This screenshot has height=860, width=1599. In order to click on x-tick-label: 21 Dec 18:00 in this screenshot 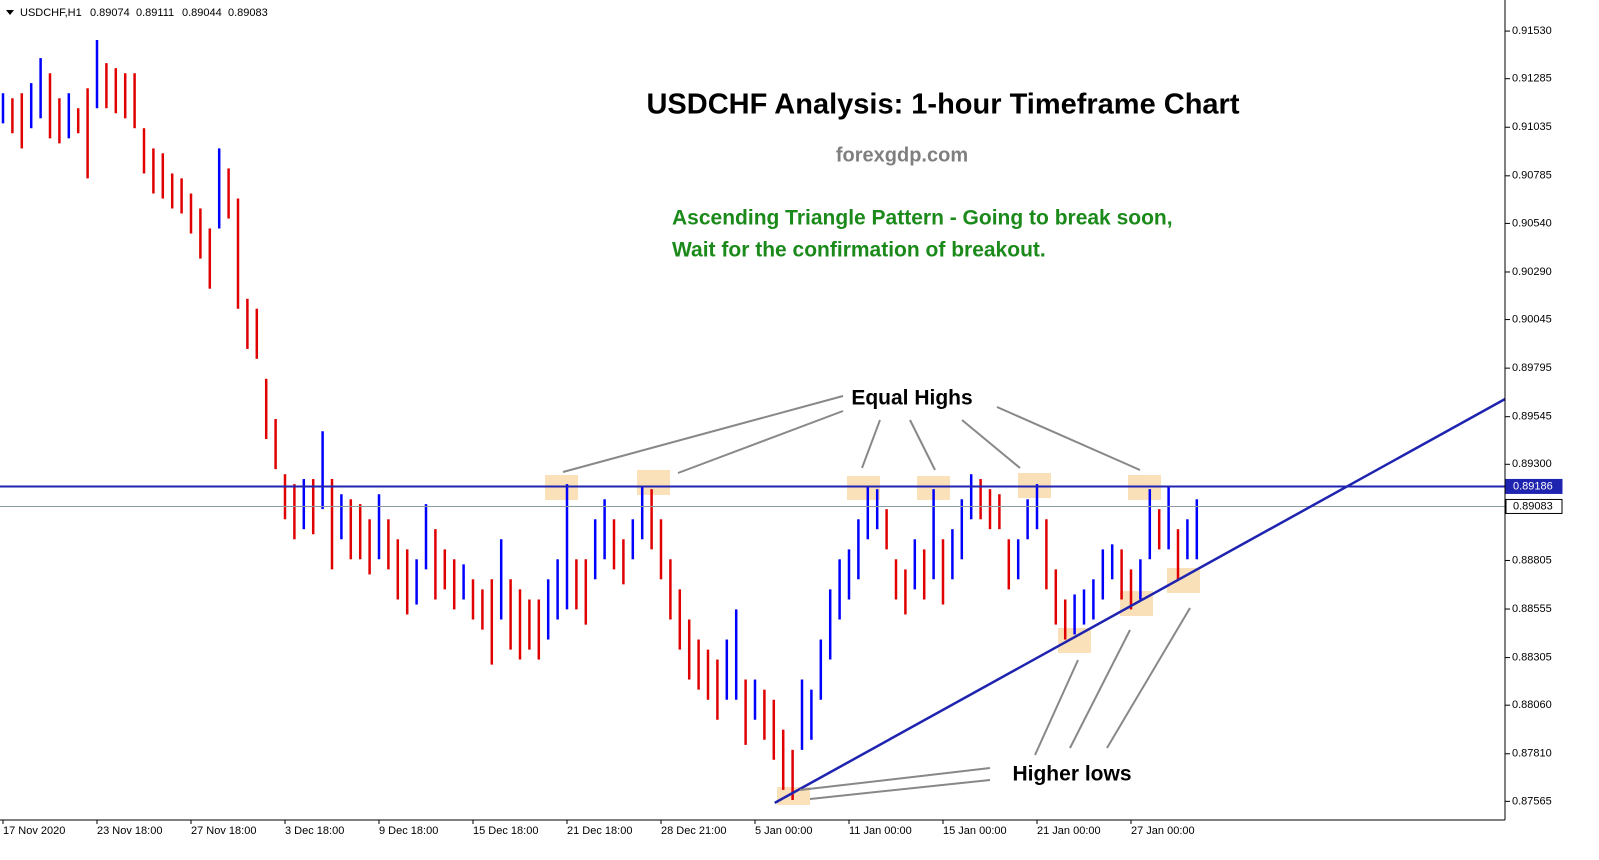, I will do `click(599, 831)`.